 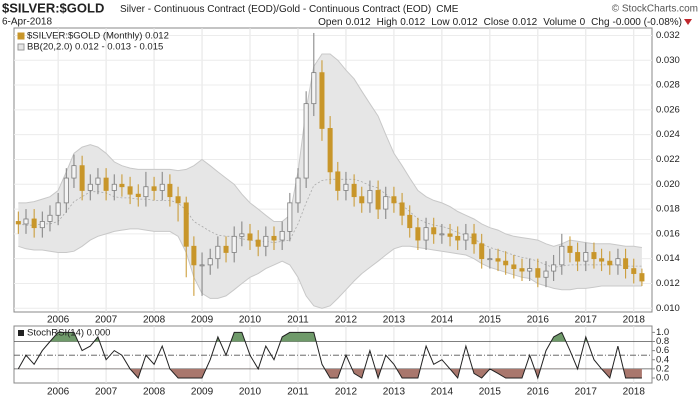 What do you see at coordinates (330, 373) in the screenshot?
I see `oversold-fill` at bounding box center [330, 373].